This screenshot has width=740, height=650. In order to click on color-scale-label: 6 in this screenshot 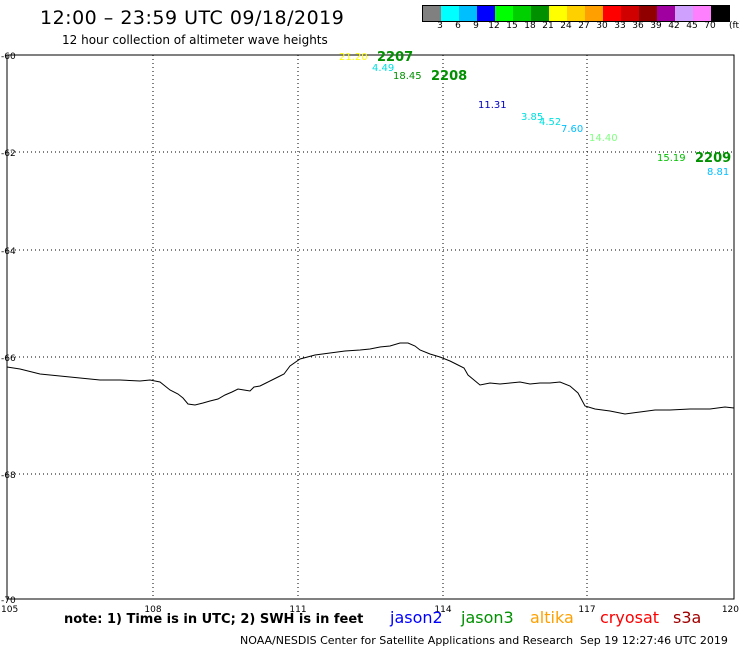, I will do `click(458, 26)`.